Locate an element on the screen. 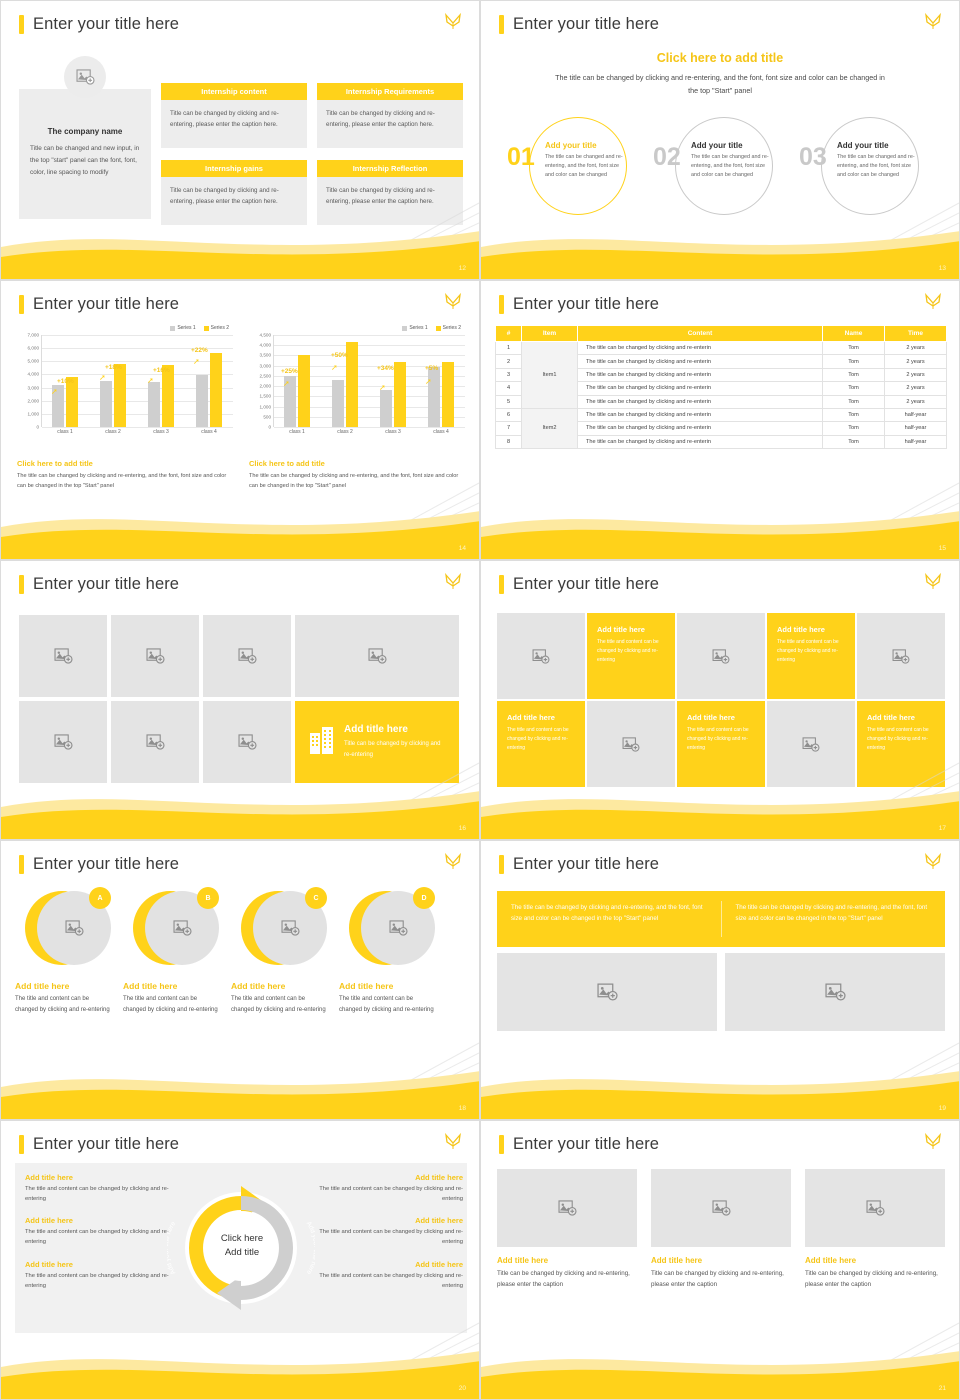 Image resolution: width=960 pixels, height=1400 pixels. page-number: 12 is located at coordinates (462, 268).